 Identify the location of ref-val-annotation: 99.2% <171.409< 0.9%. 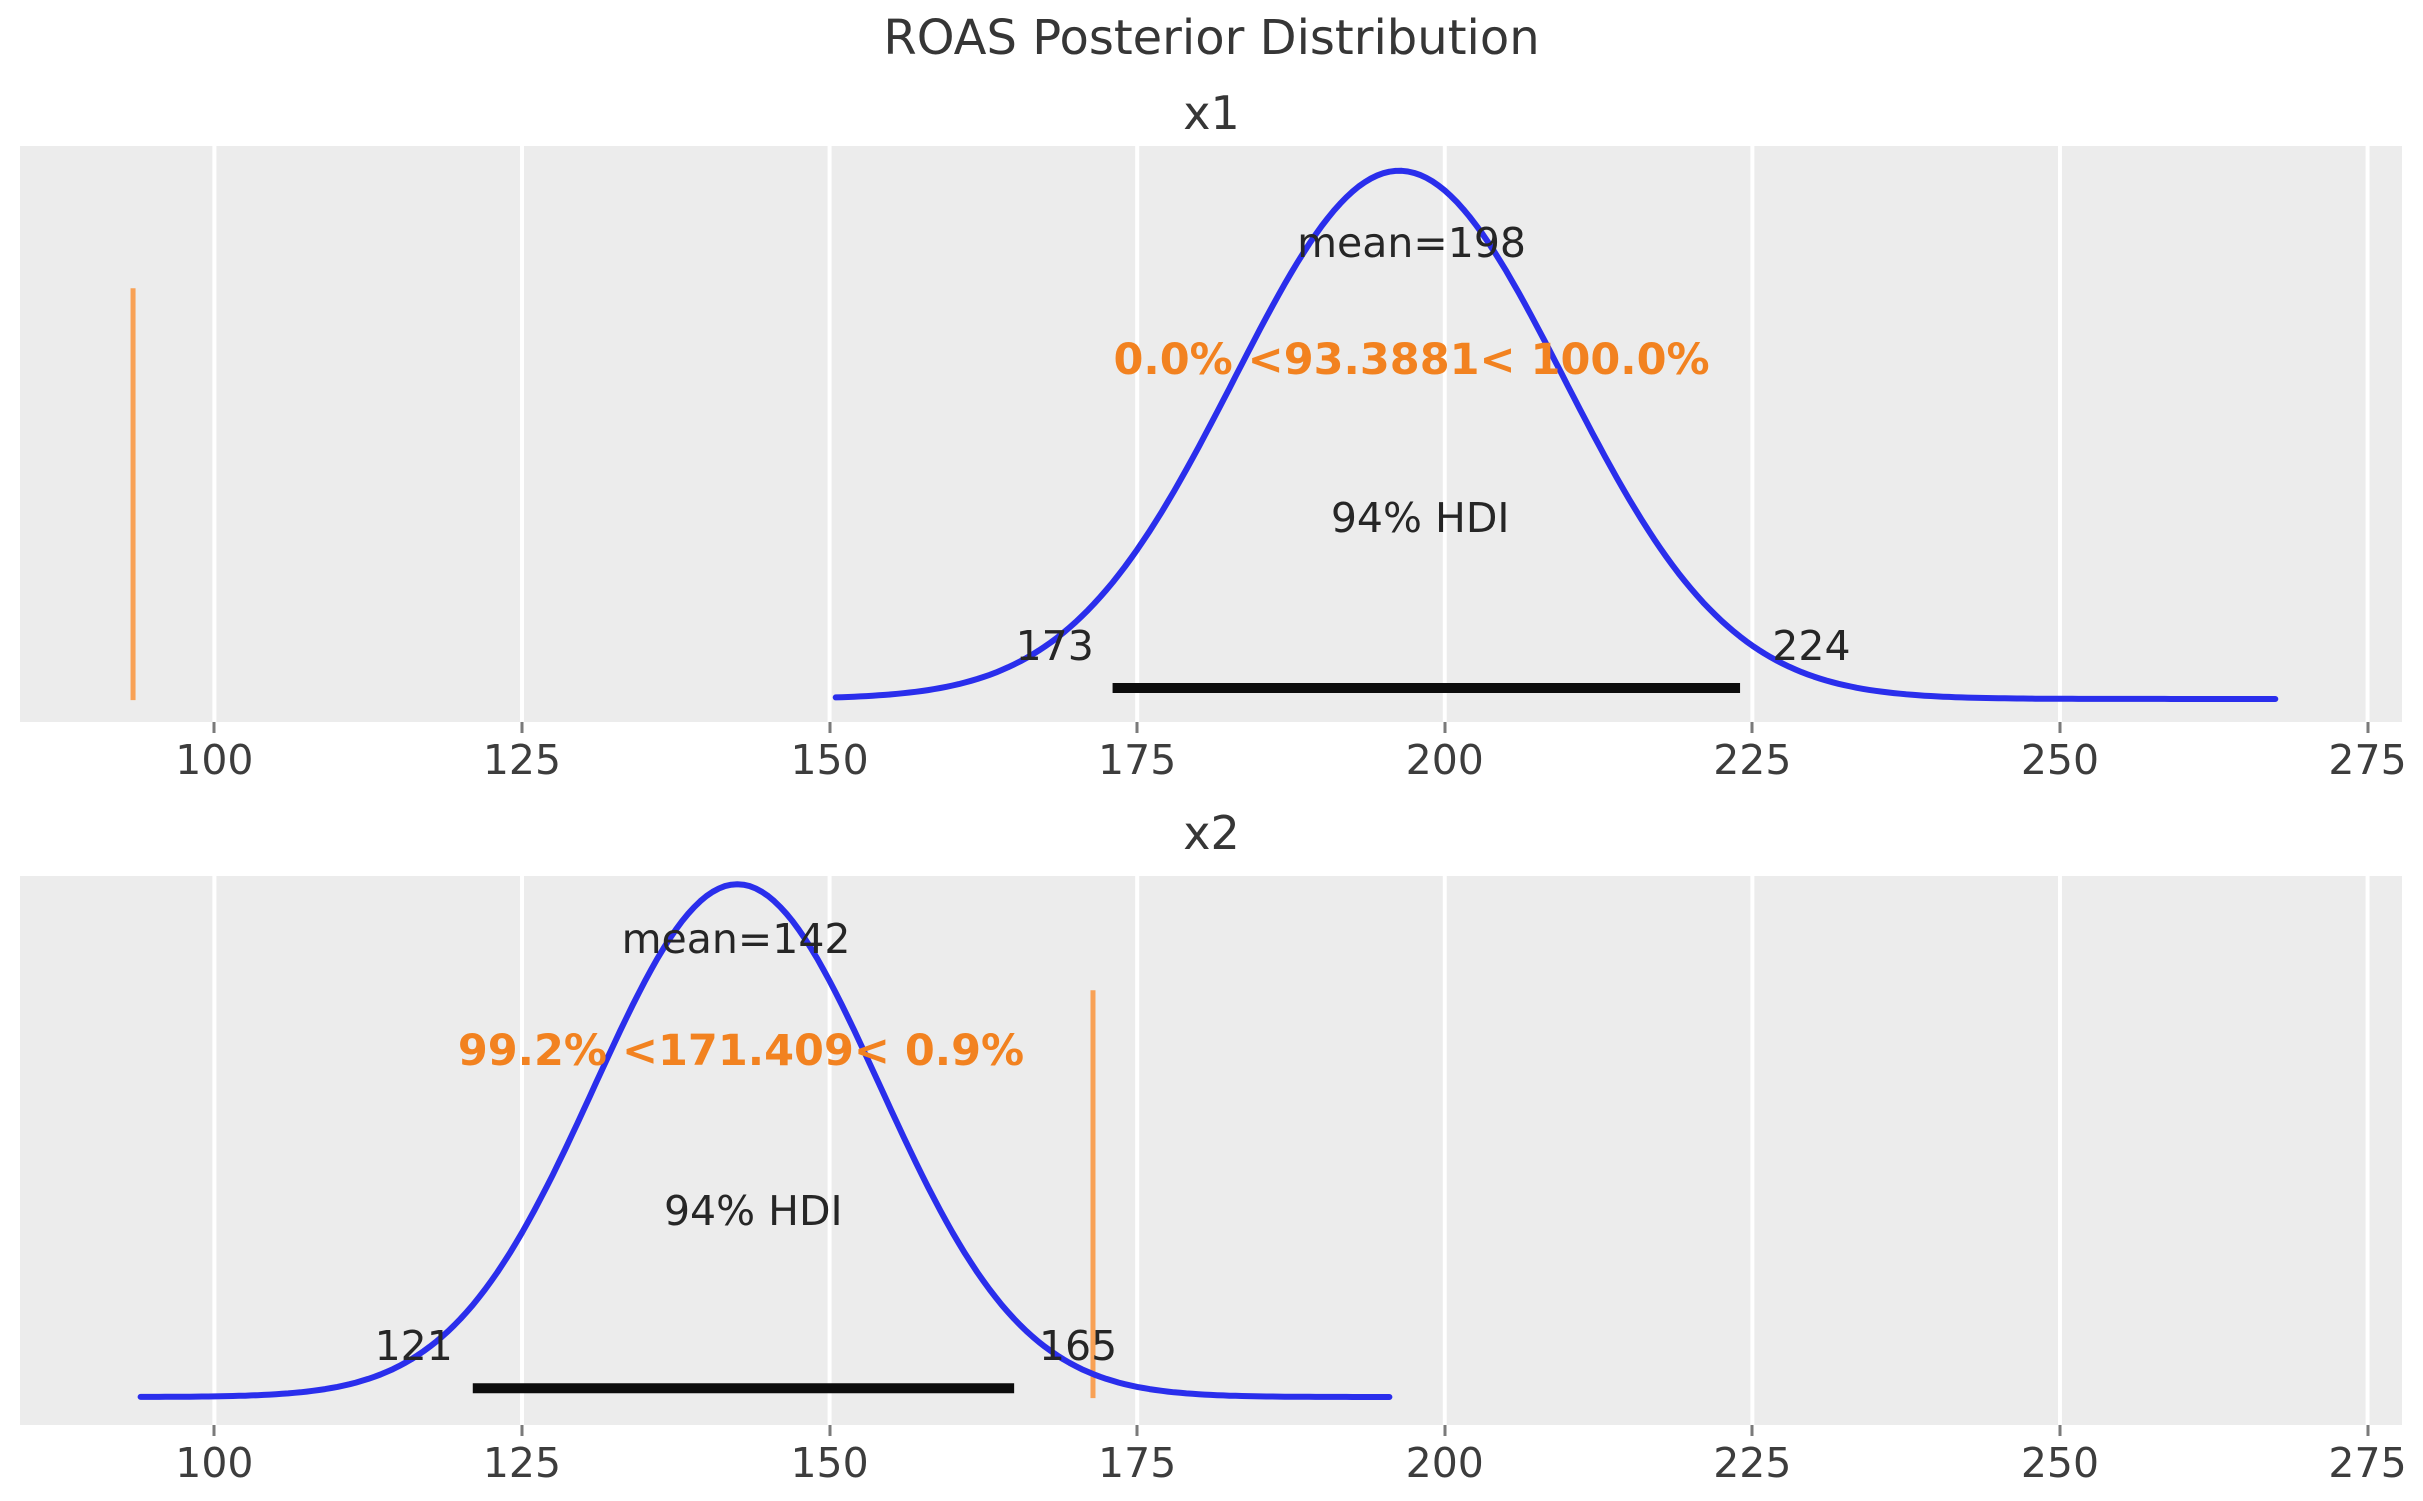
(741, 1051).